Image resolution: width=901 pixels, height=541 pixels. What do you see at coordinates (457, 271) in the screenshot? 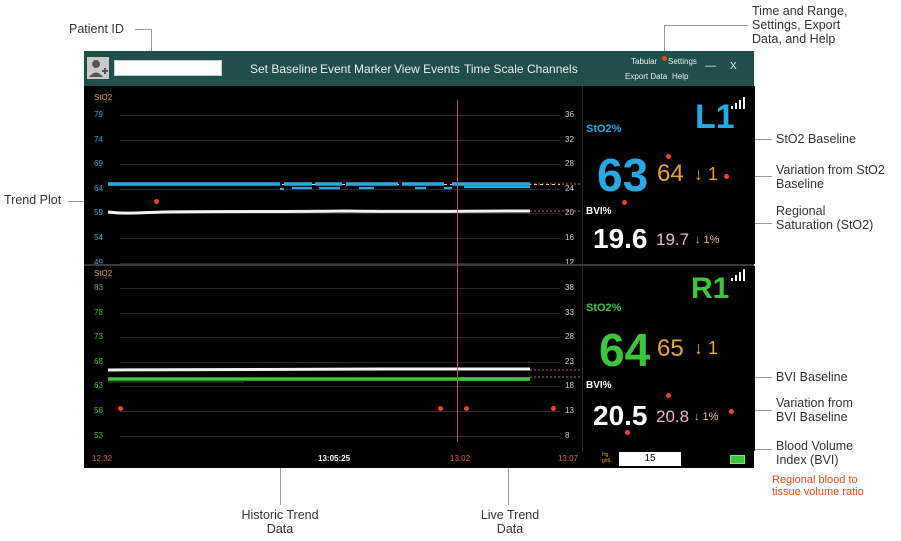
I see `live-divider` at bounding box center [457, 271].